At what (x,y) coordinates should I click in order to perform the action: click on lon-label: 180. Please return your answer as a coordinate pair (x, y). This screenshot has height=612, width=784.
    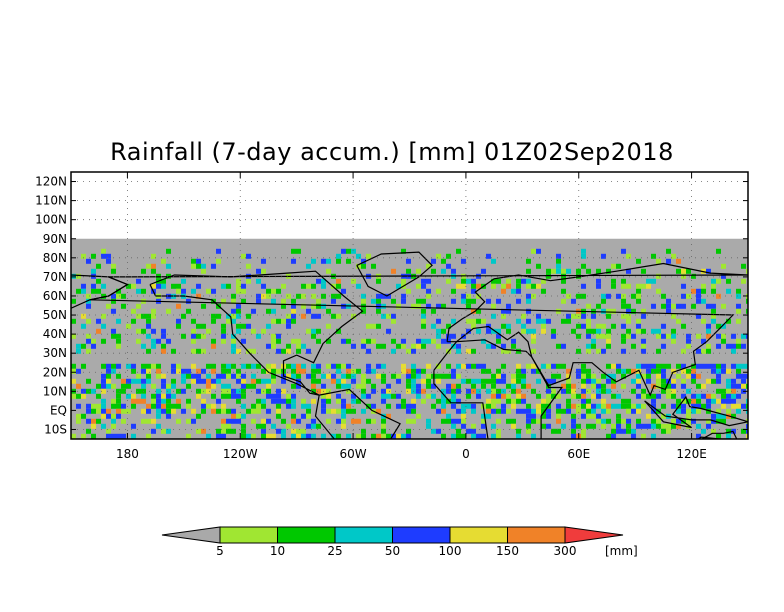
    Looking at the image, I should click on (127, 454).